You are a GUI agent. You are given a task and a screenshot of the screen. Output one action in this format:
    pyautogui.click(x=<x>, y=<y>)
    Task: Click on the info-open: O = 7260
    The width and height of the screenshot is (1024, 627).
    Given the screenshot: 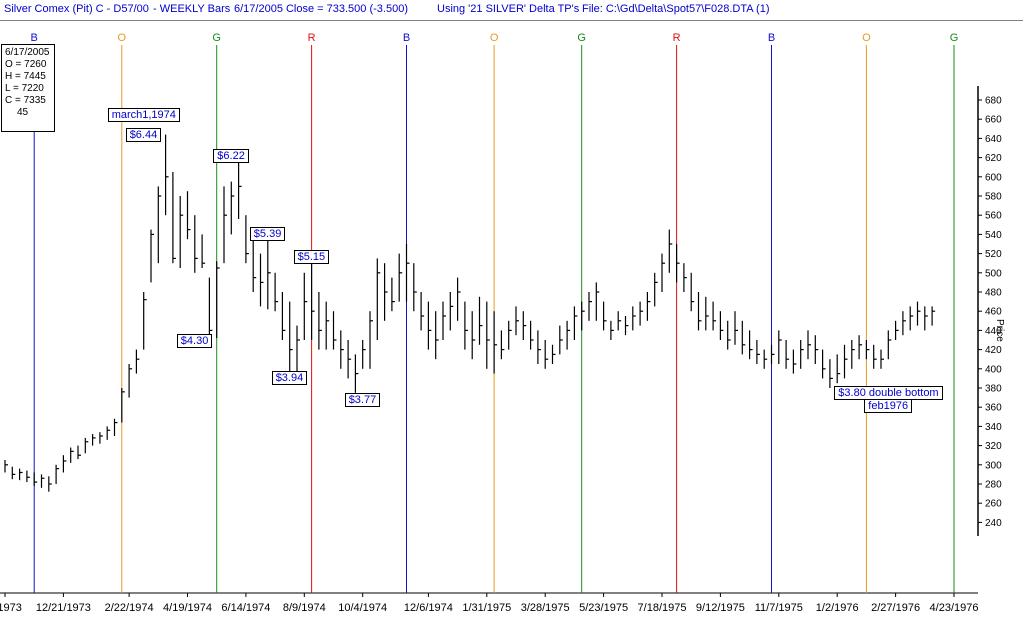 What is the action you would take?
    pyautogui.click(x=26, y=64)
    